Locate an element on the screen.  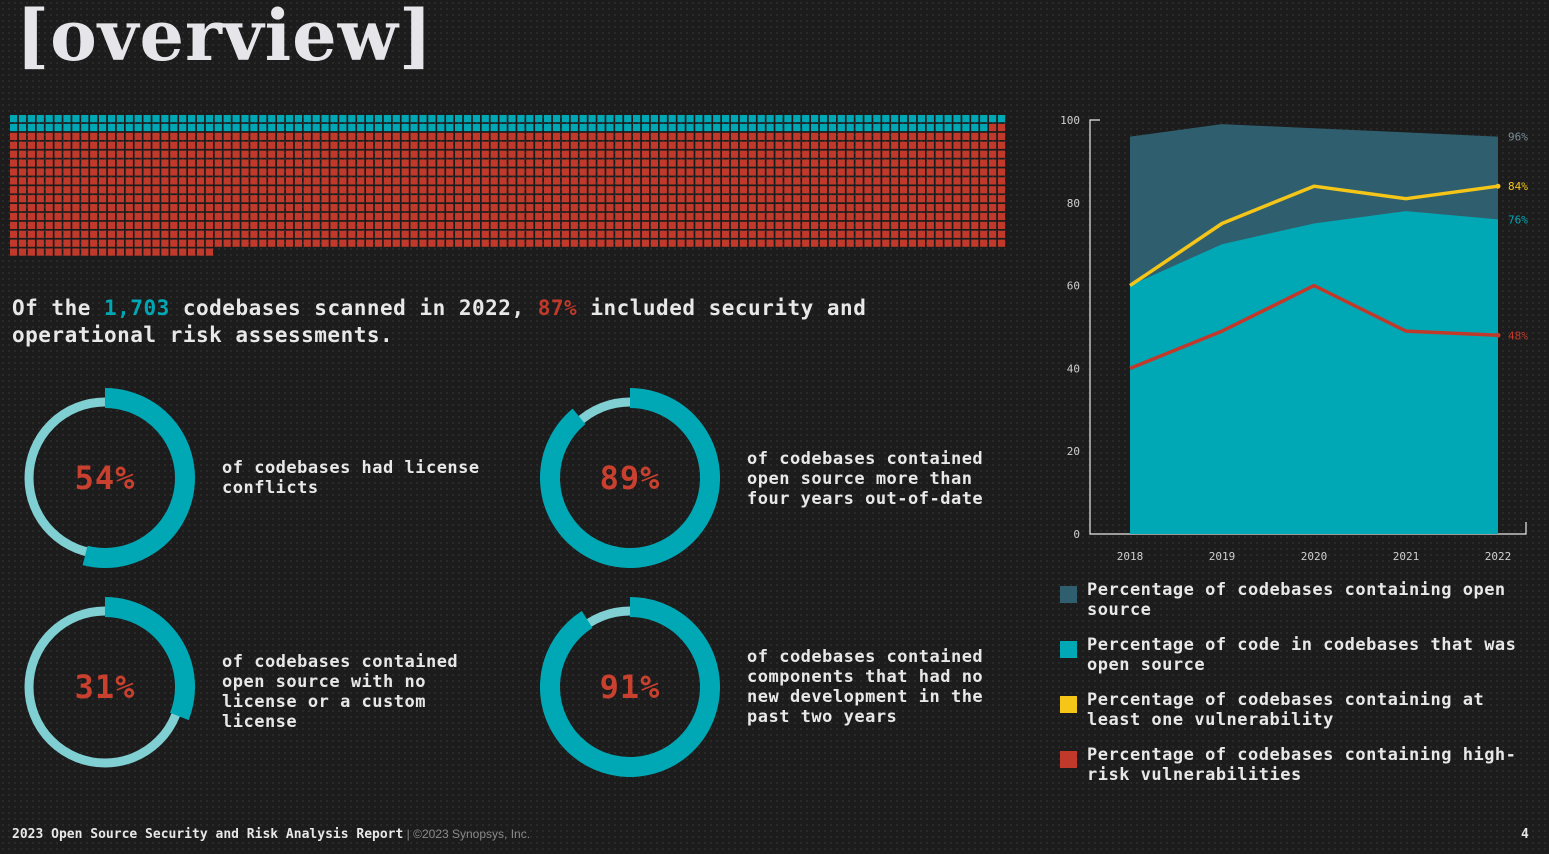
stat-label: of codebases had license conflicts is located at coordinates (351, 478).